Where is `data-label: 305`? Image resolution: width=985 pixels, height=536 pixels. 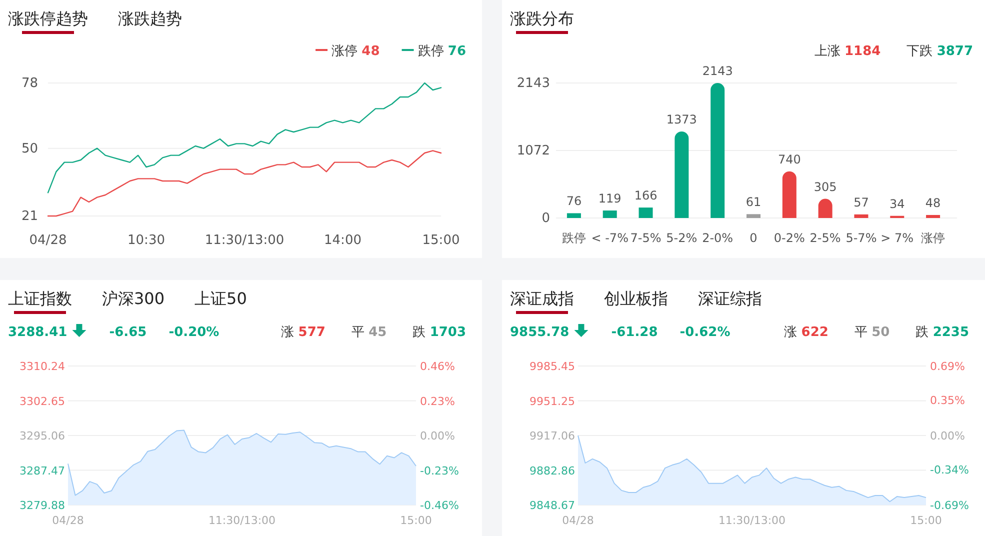 data-label: 305 is located at coordinates (825, 187).